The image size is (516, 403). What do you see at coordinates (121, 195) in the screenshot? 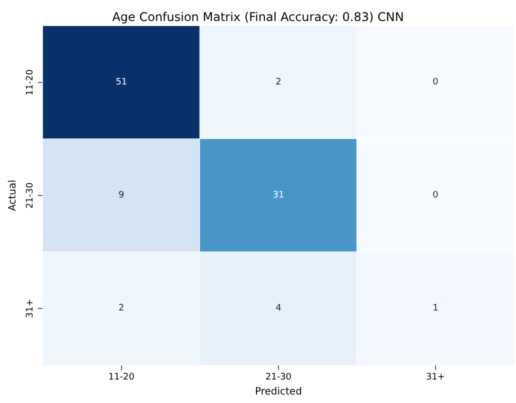
I see `data-label: 9` at bounding box center [121, 195].